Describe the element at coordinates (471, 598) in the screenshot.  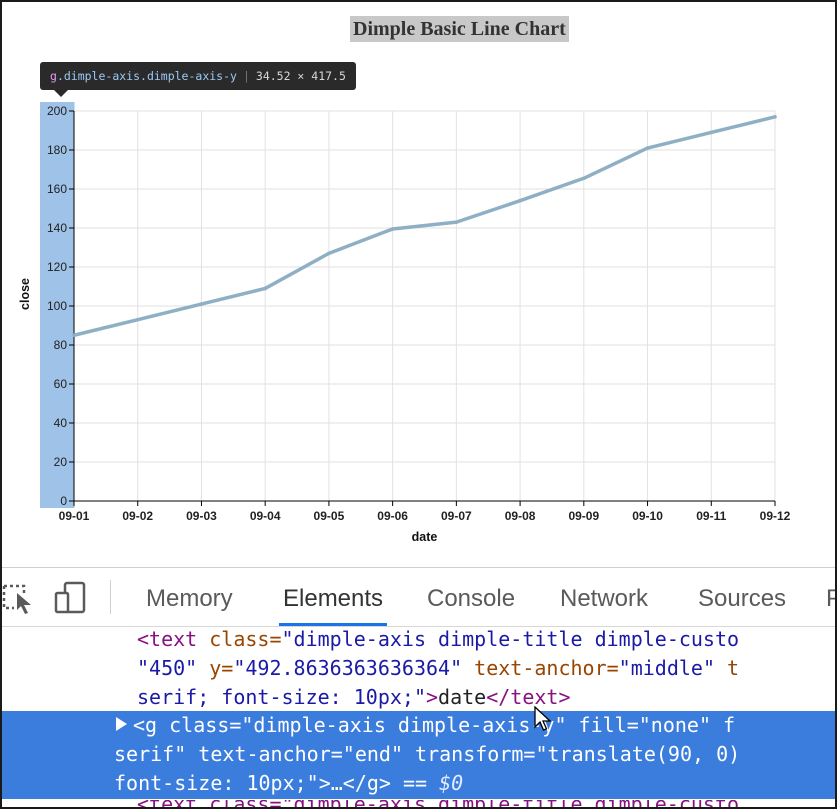
I see `tab-console: Console` at that location.